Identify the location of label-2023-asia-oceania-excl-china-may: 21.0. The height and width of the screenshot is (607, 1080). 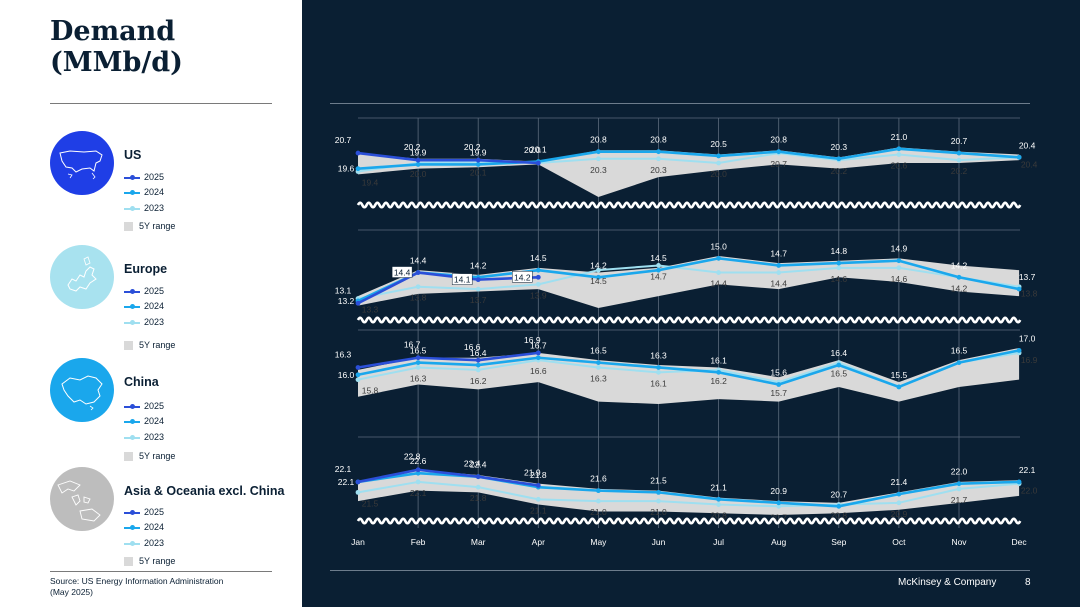
(598, 512).